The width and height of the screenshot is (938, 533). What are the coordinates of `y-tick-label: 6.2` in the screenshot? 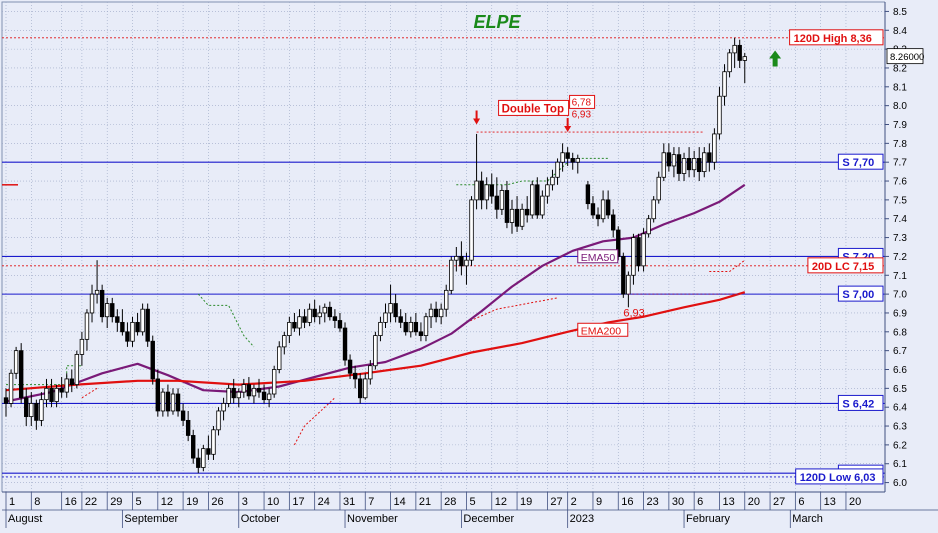 It's located at (900, 445).